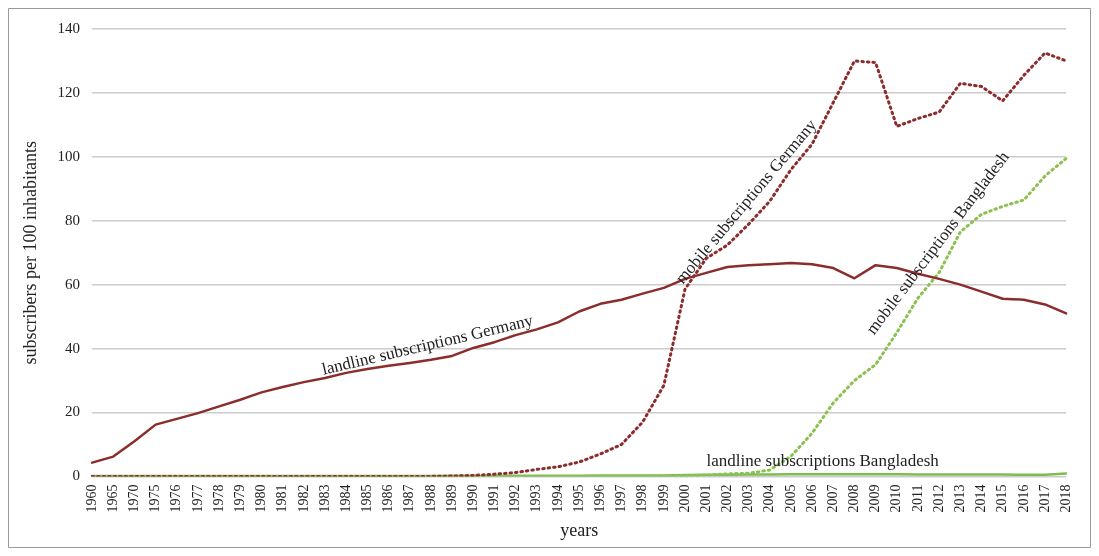 This screenshot has height=556, width=1099. I want to click on x-tick-label: 1999, so click(663, 498).